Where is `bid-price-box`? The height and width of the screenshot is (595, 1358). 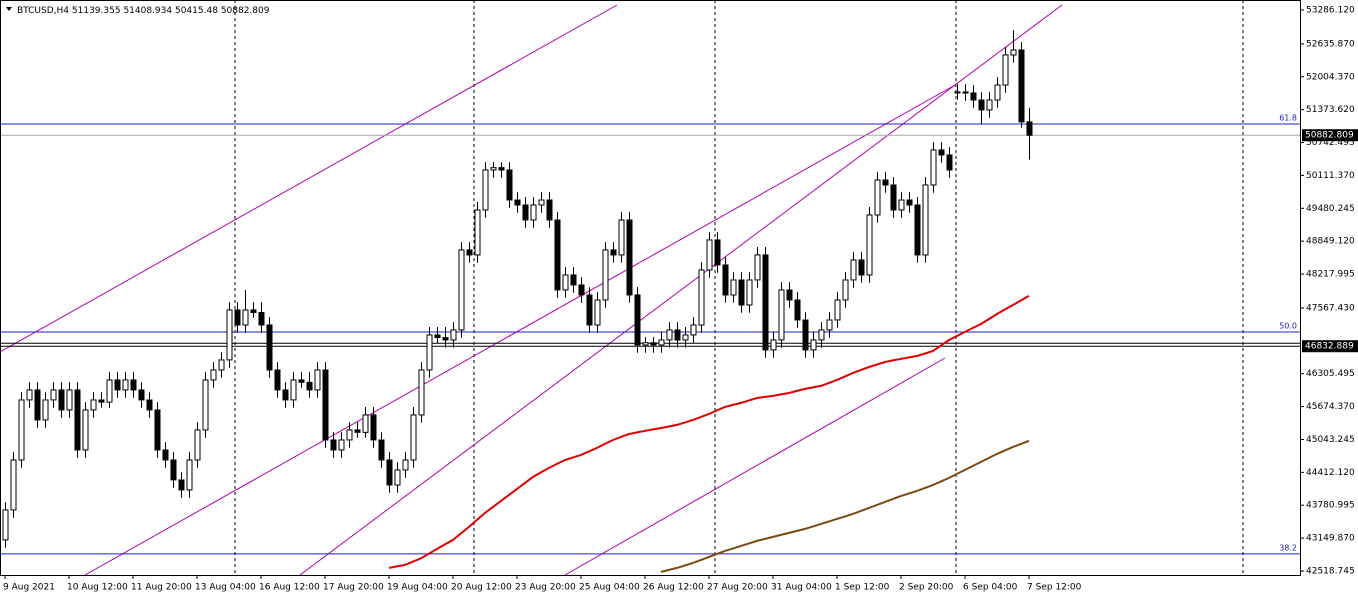 bid-price-box is located at coordinates (1330, 135).